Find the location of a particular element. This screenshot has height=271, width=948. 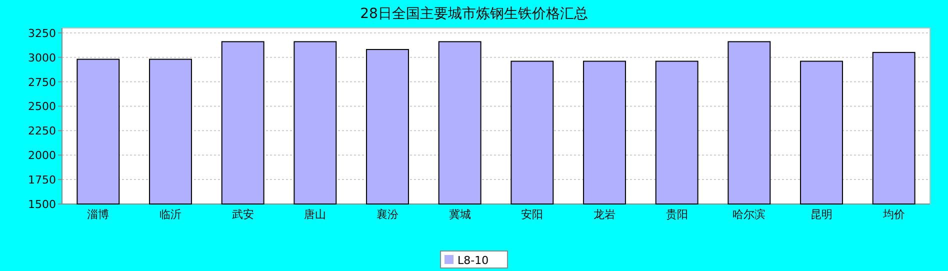

x-tick-label: 安阳 is located at coordinates (532, 214).